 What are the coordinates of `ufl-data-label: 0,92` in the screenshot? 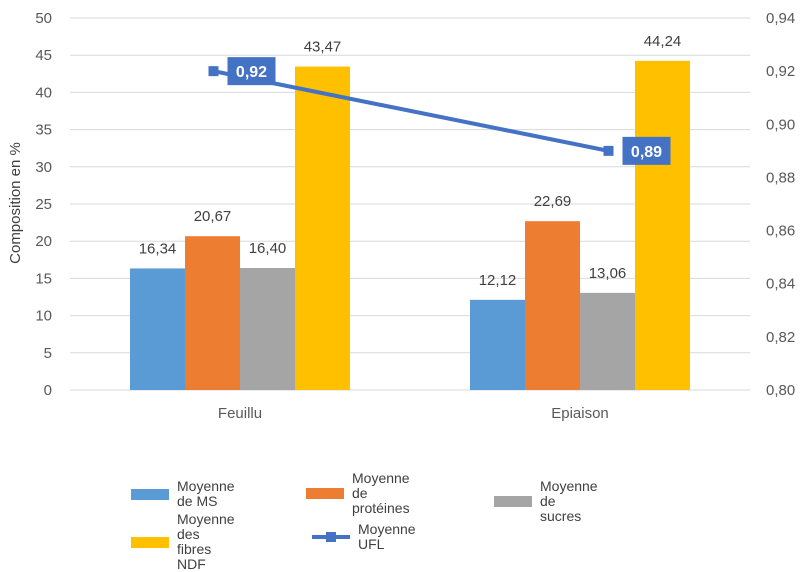 It's located at (251, 72).